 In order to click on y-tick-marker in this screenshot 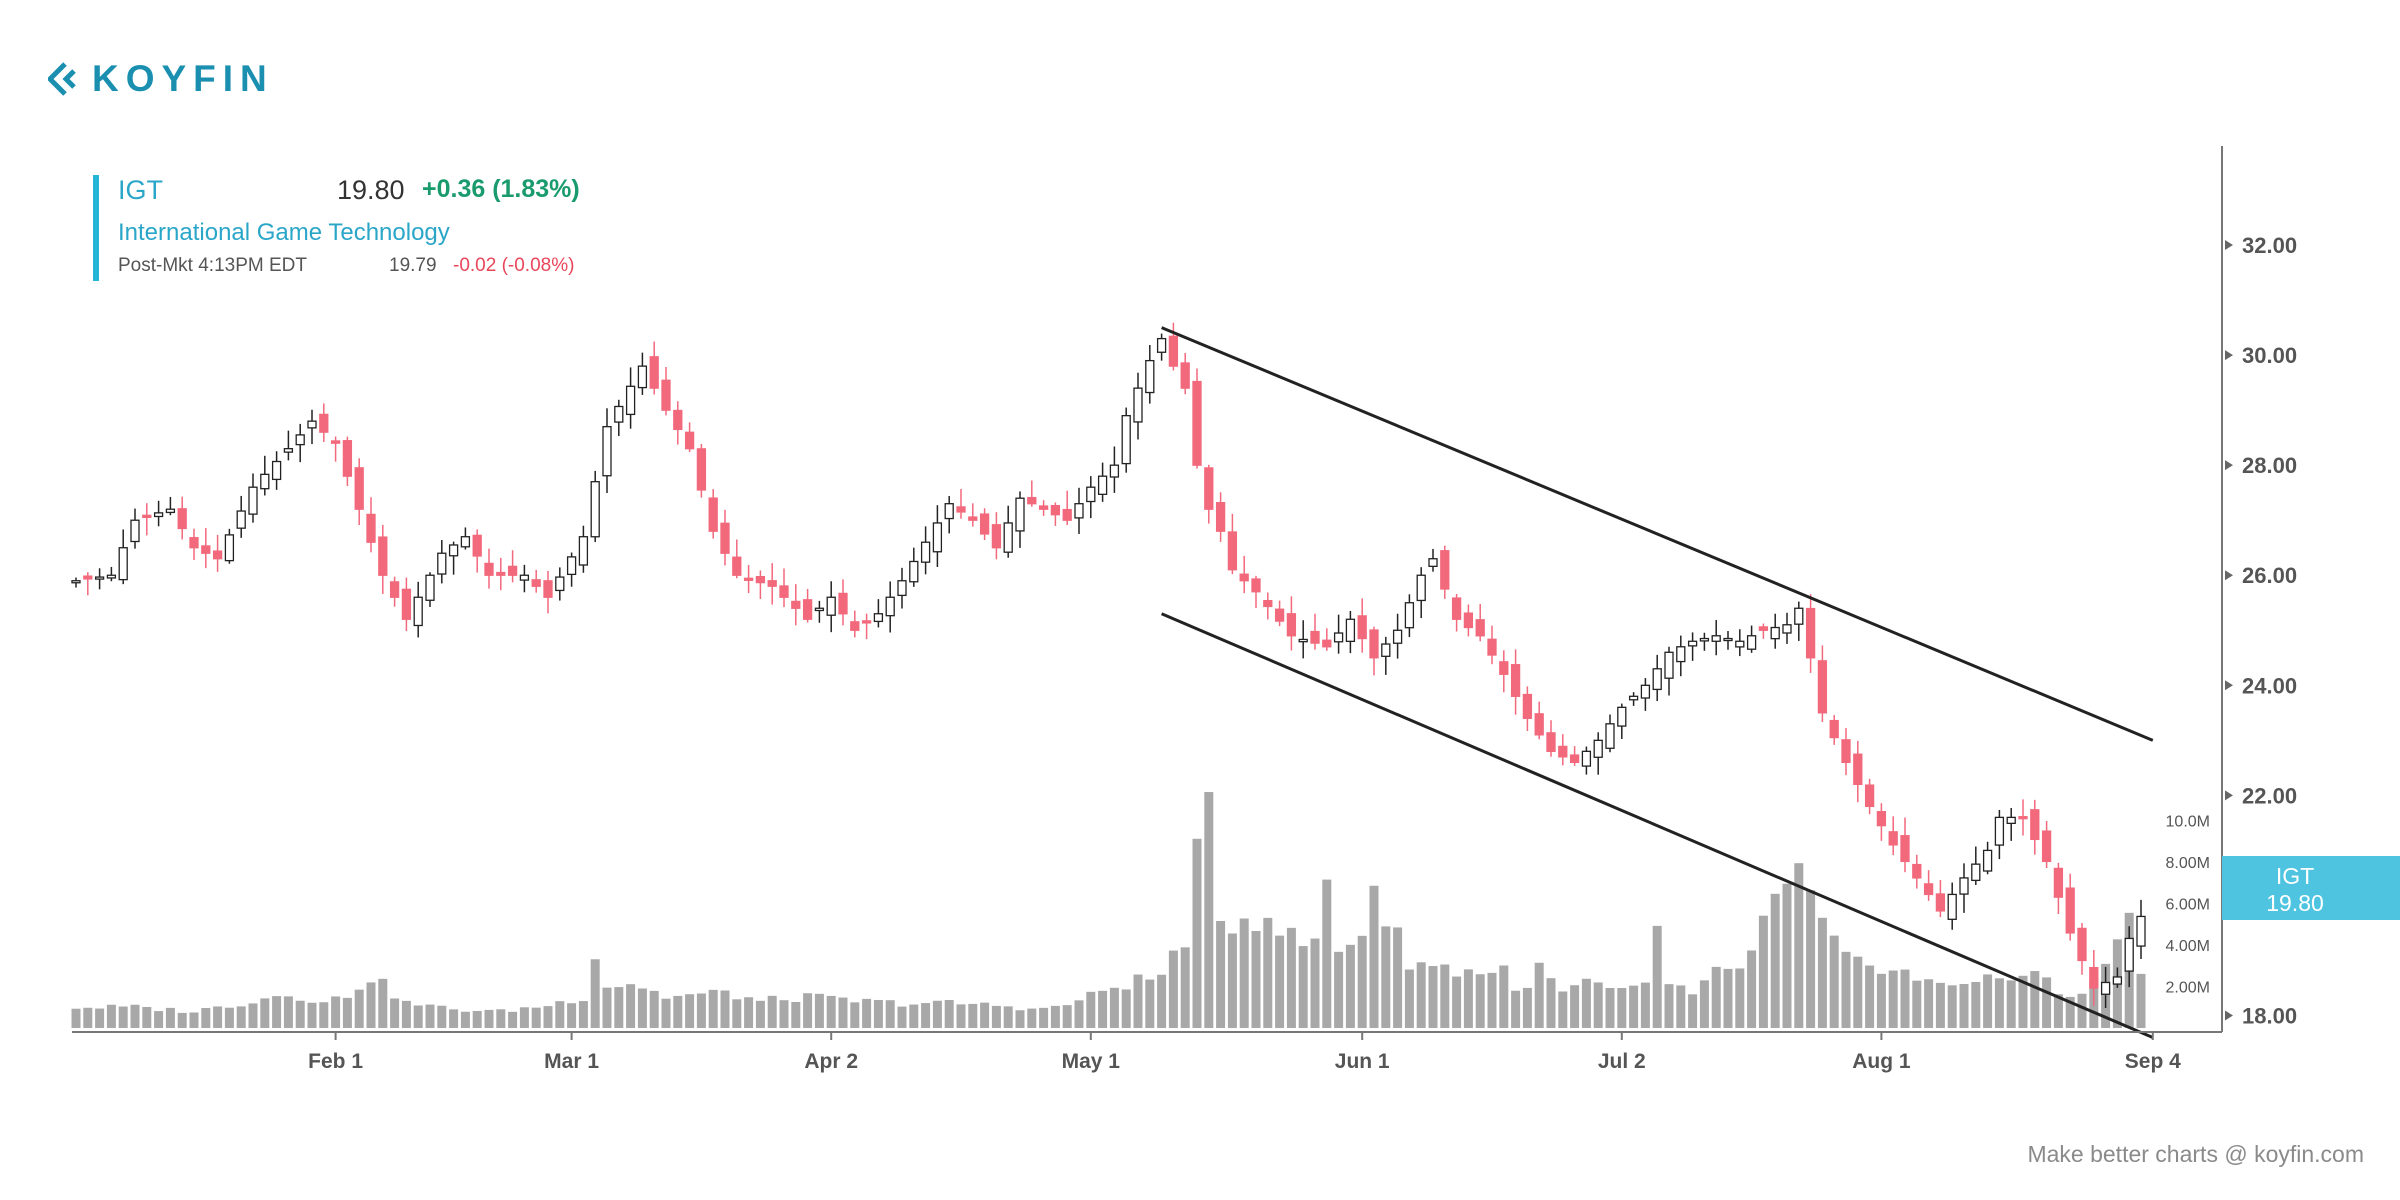, I will do `click(2229, 685)`.